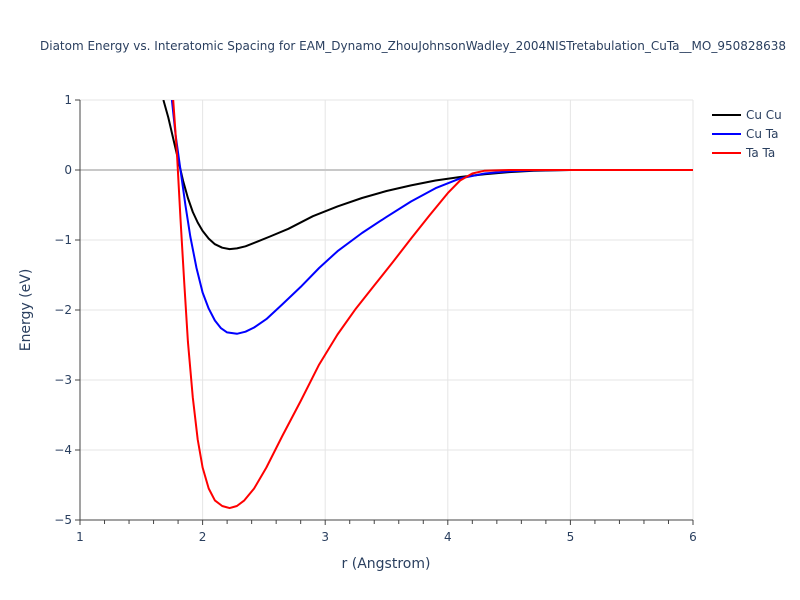 The height and width of the screenshot is (600, 800). What do you see at coordinates (80, 537) in the screenshot?
I see `x-tick-label: 1` at bounding box center [80, 537].